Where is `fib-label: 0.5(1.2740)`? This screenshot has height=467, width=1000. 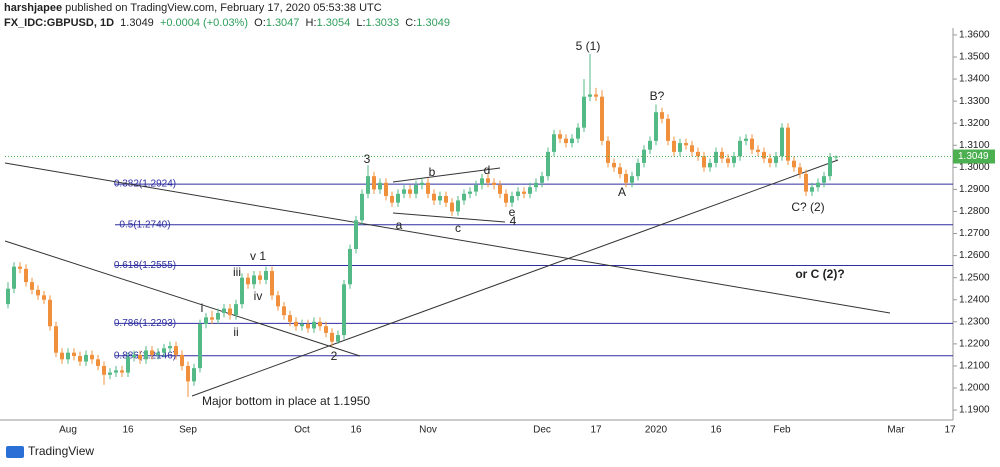
fib-label: 0.5(1.2740) is located at coordinates (144, 224).